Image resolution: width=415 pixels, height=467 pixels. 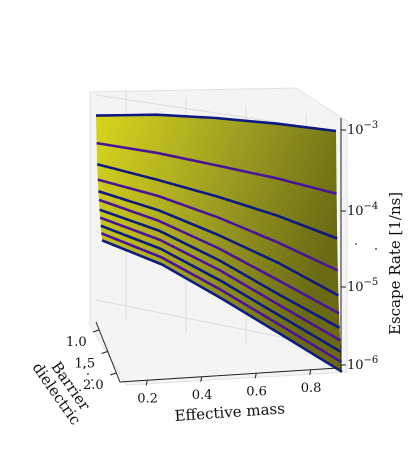 I want to click on z-axis-label: Escape Rate [1/ns], so click(x=395, y=263).